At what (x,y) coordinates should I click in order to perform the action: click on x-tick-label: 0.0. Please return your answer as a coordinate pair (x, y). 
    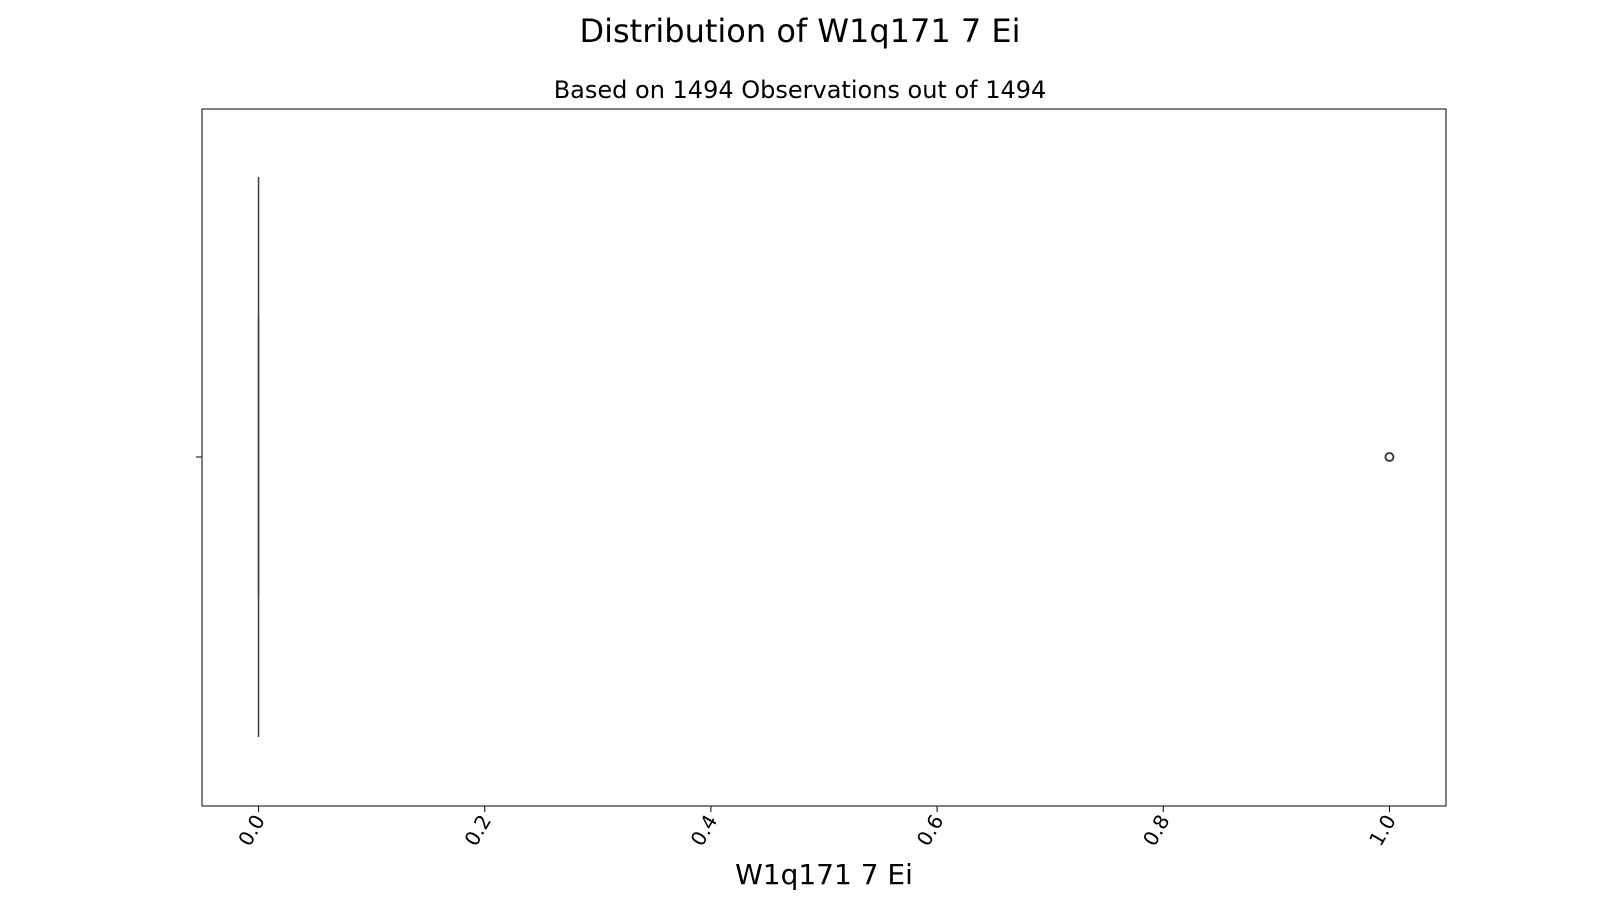
    Looking at the image, I should click on (251, 831).